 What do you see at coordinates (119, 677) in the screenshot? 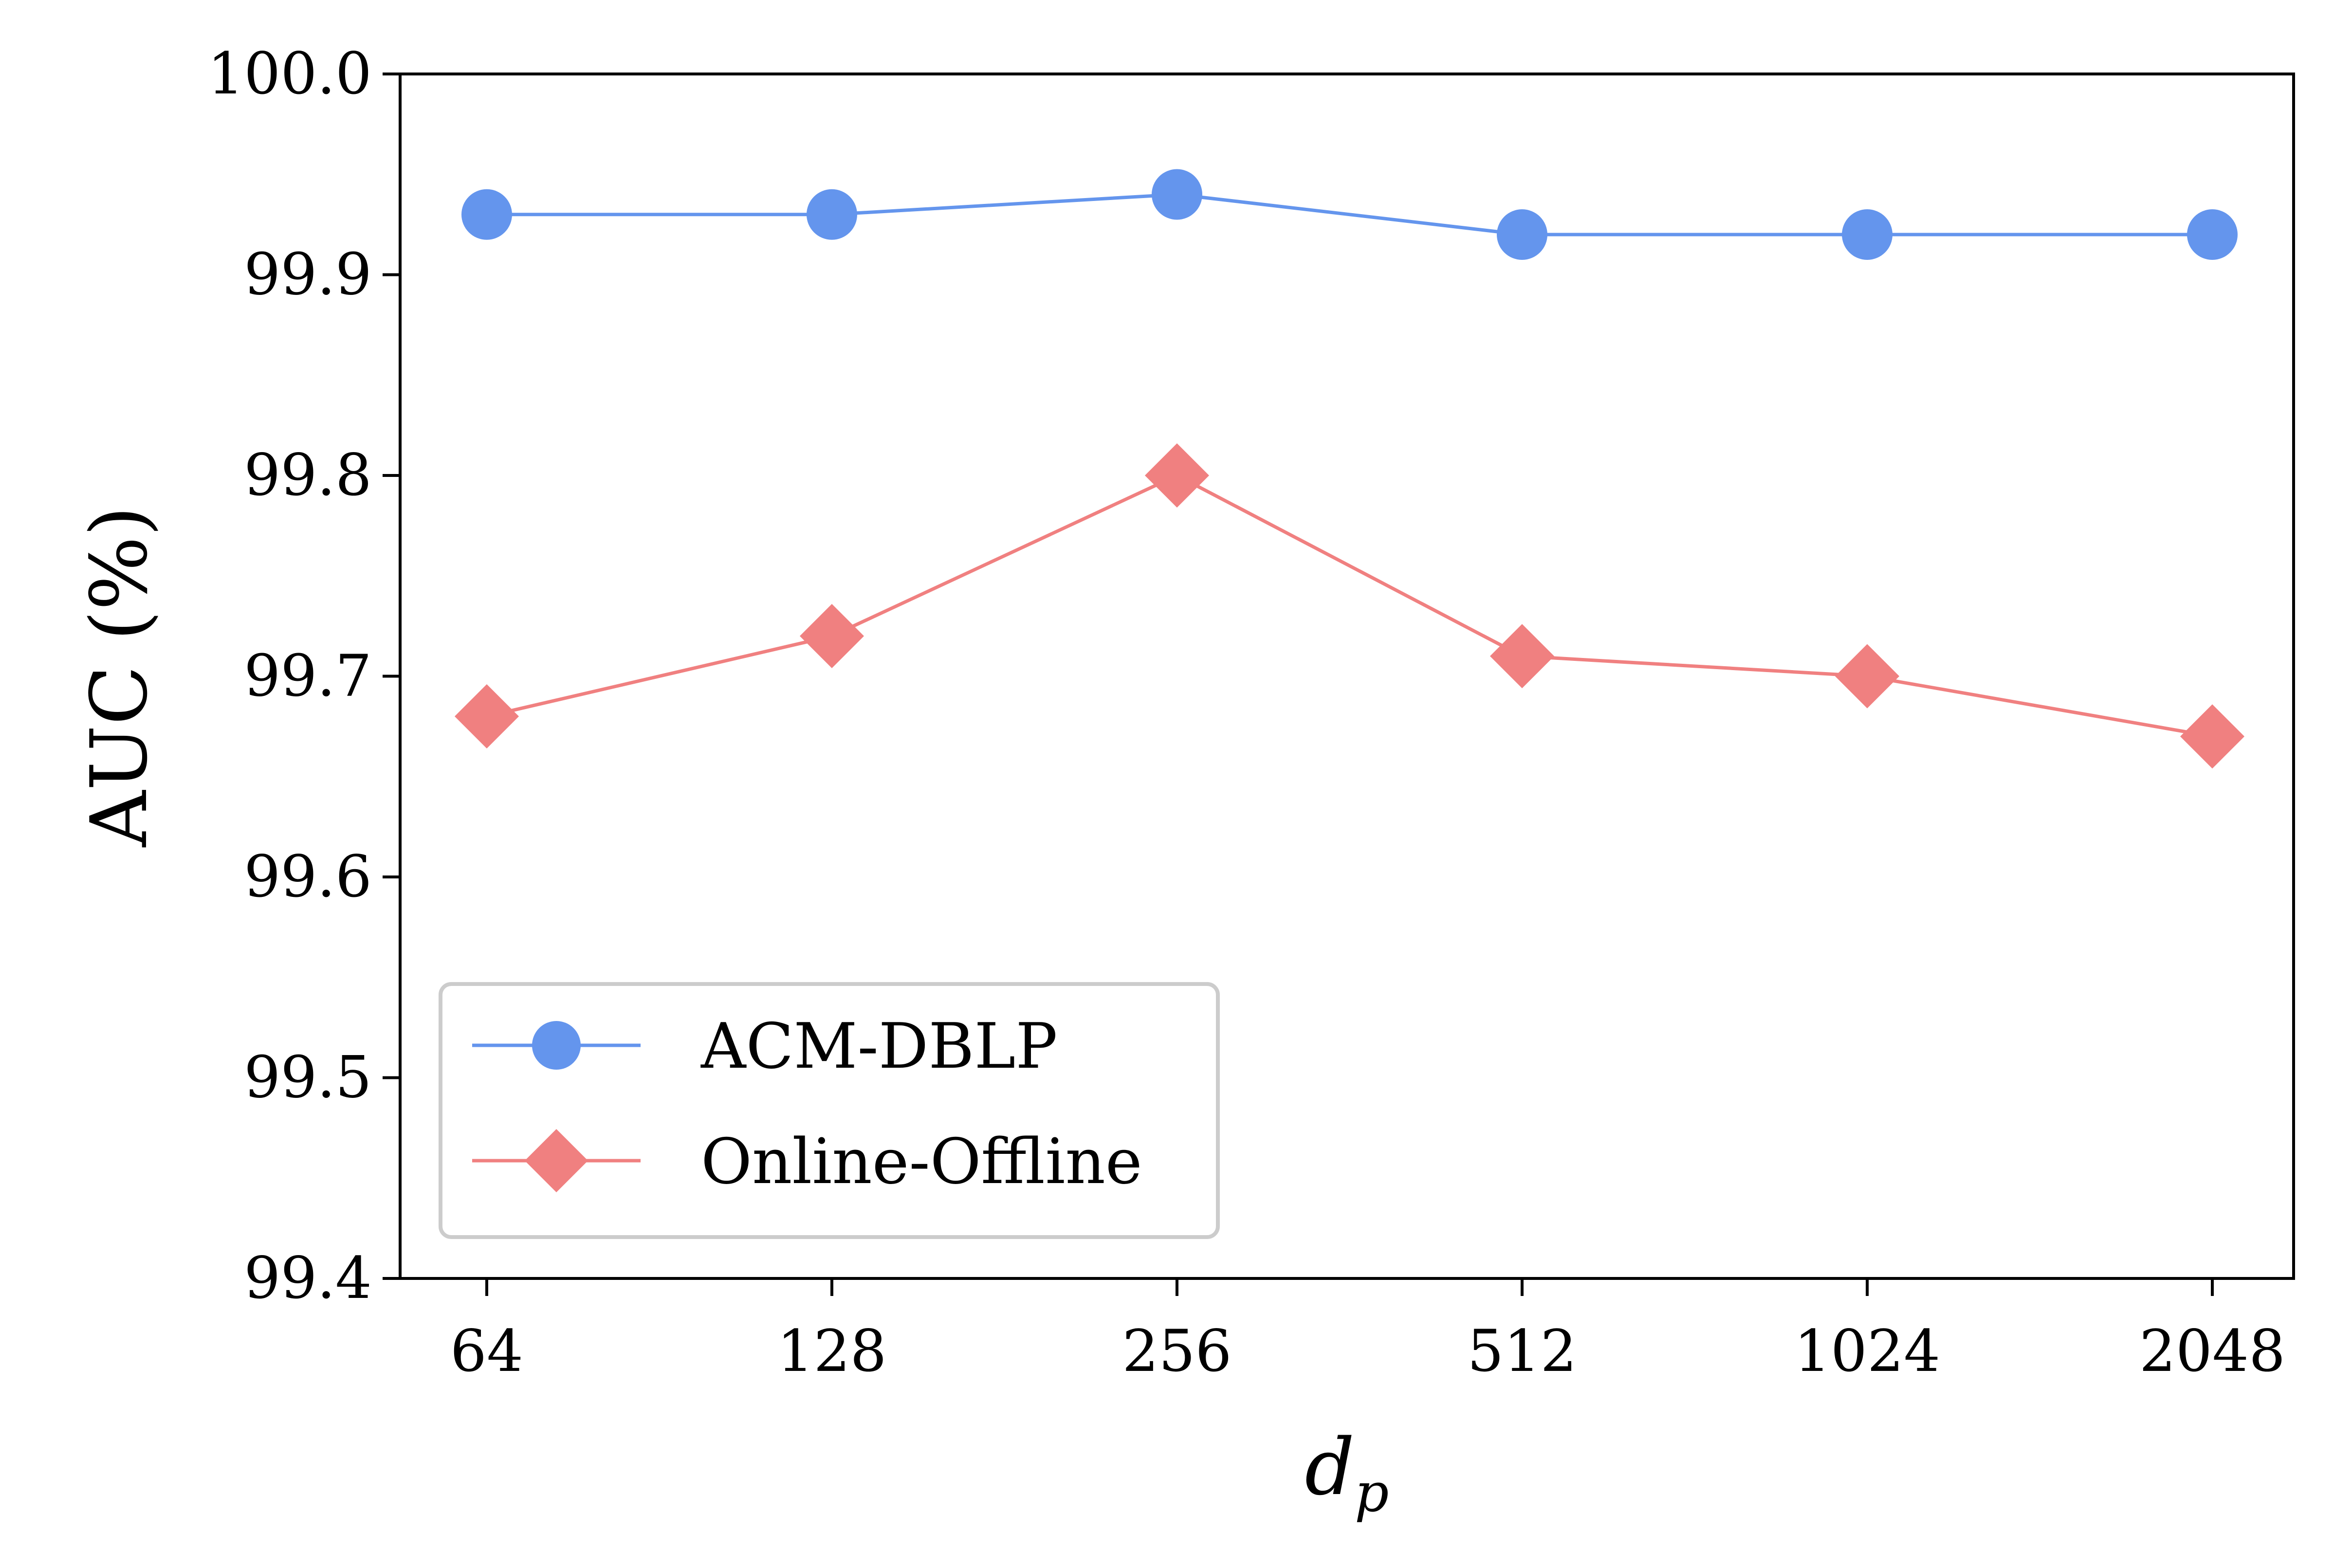
I see `y-axis-label: AUC (%)` at bounding box center [119, 677].